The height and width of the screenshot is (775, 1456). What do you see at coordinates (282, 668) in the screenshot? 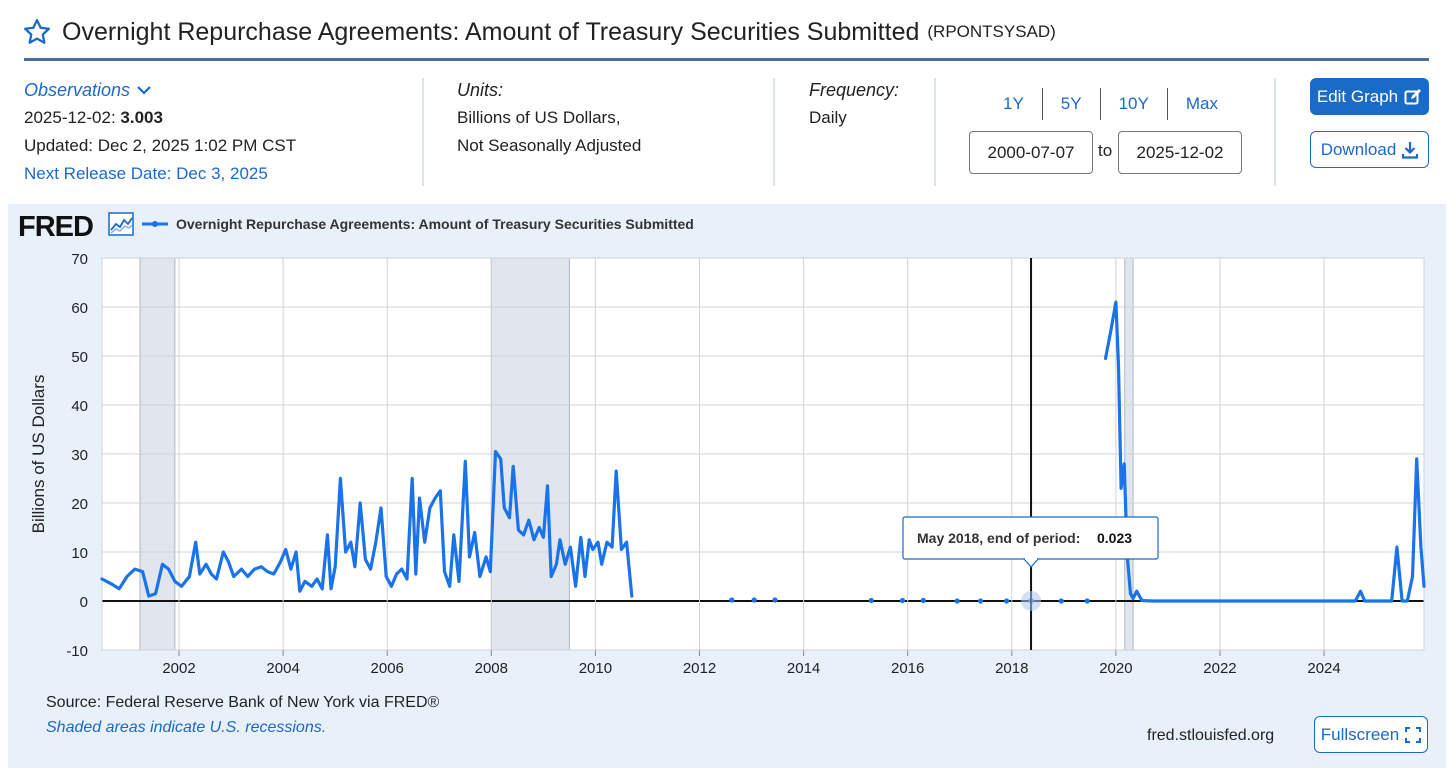
I see `x-tick-label: 2004` at bounding box center [282, 668].